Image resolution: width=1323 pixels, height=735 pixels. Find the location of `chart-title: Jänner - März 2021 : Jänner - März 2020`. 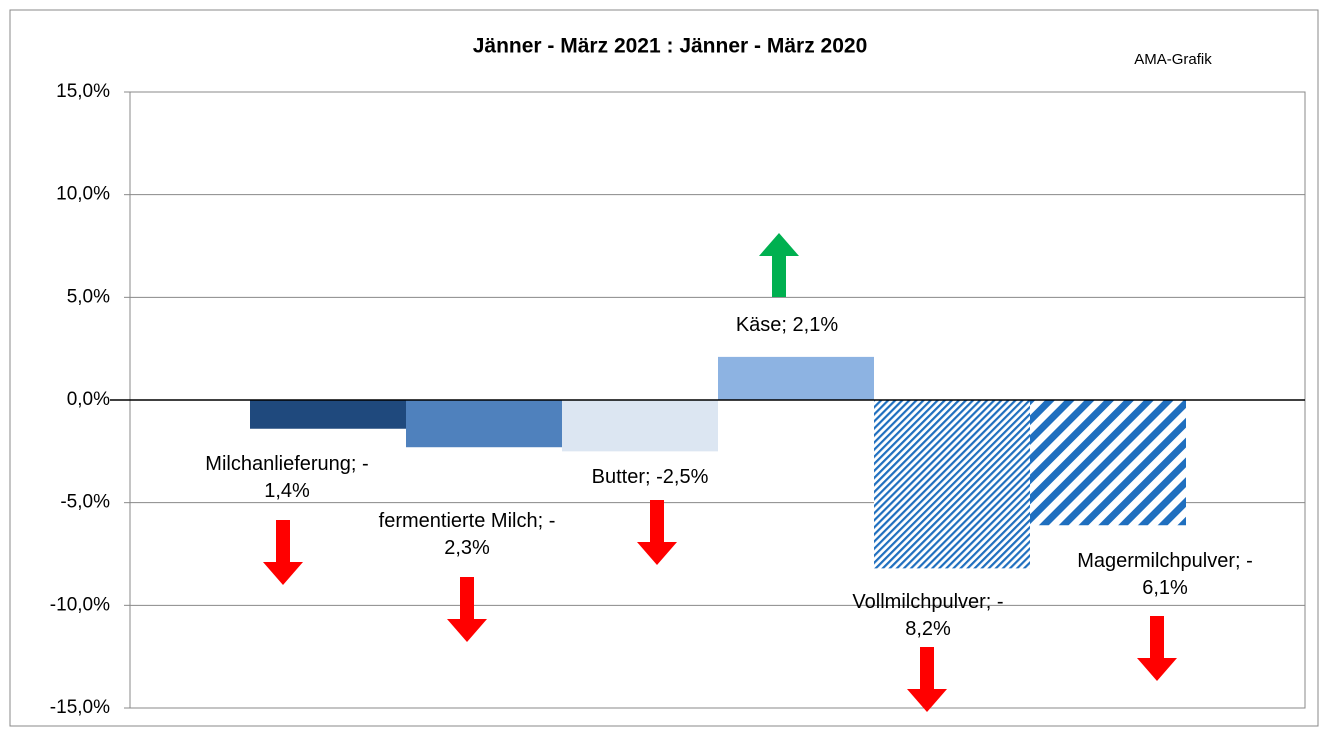

chart-title: Jänner - März 2021 : Jänner - März 2020 is located at coordinates (670, 46).